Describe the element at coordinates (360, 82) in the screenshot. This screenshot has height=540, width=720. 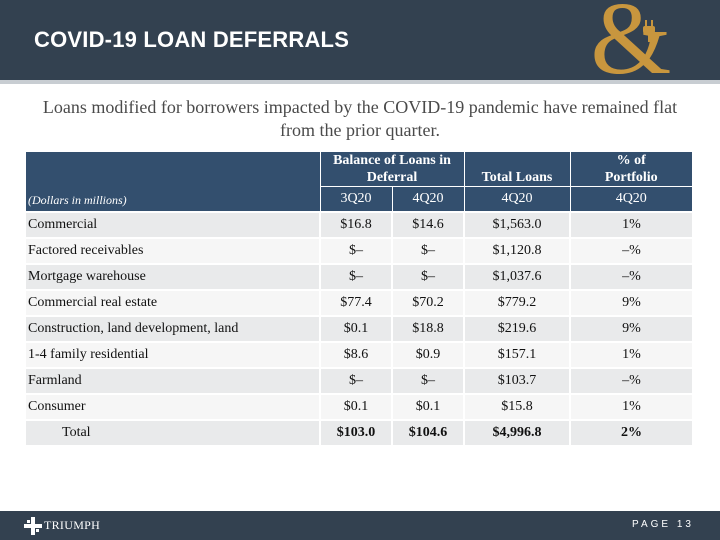
I see `header-divider` at that location.